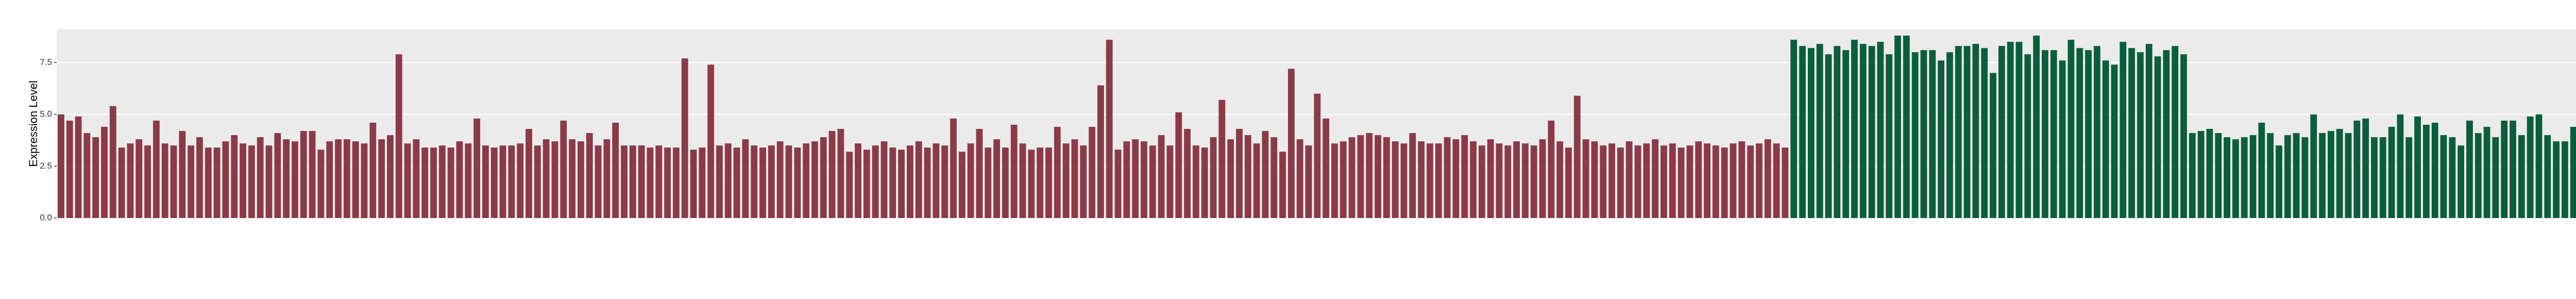 The height and width of the screenshot is (299, 2576). I want to click on y-tick-label: 5.0, so click(46, 114).